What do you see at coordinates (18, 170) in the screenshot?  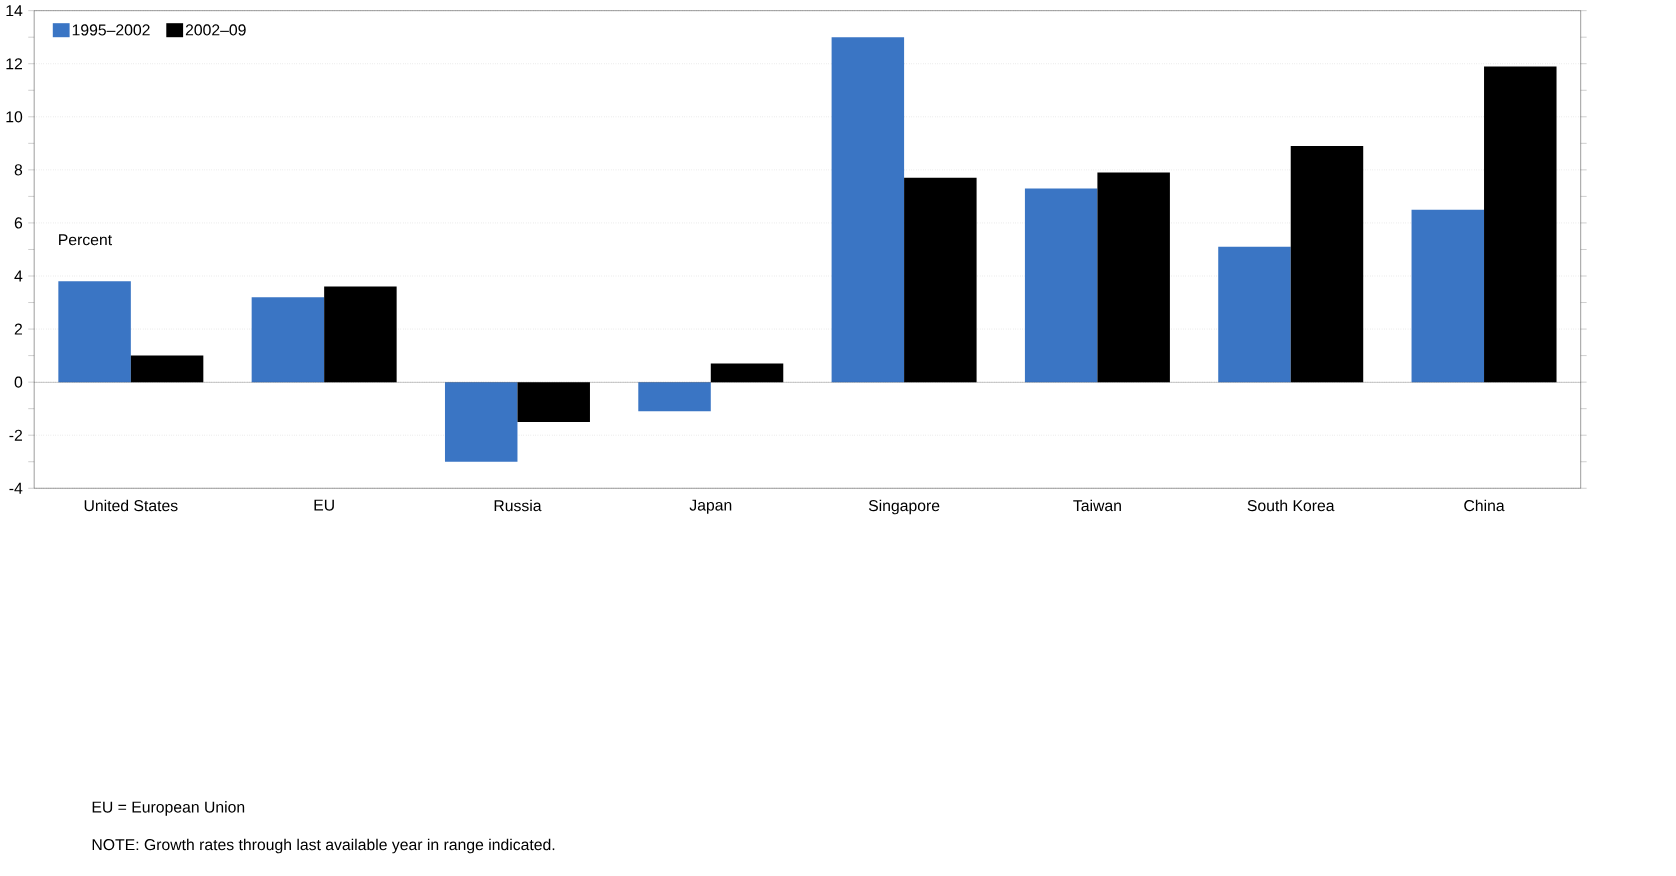 I see `y-tick-label: 8` at bounding box center [18, 170].